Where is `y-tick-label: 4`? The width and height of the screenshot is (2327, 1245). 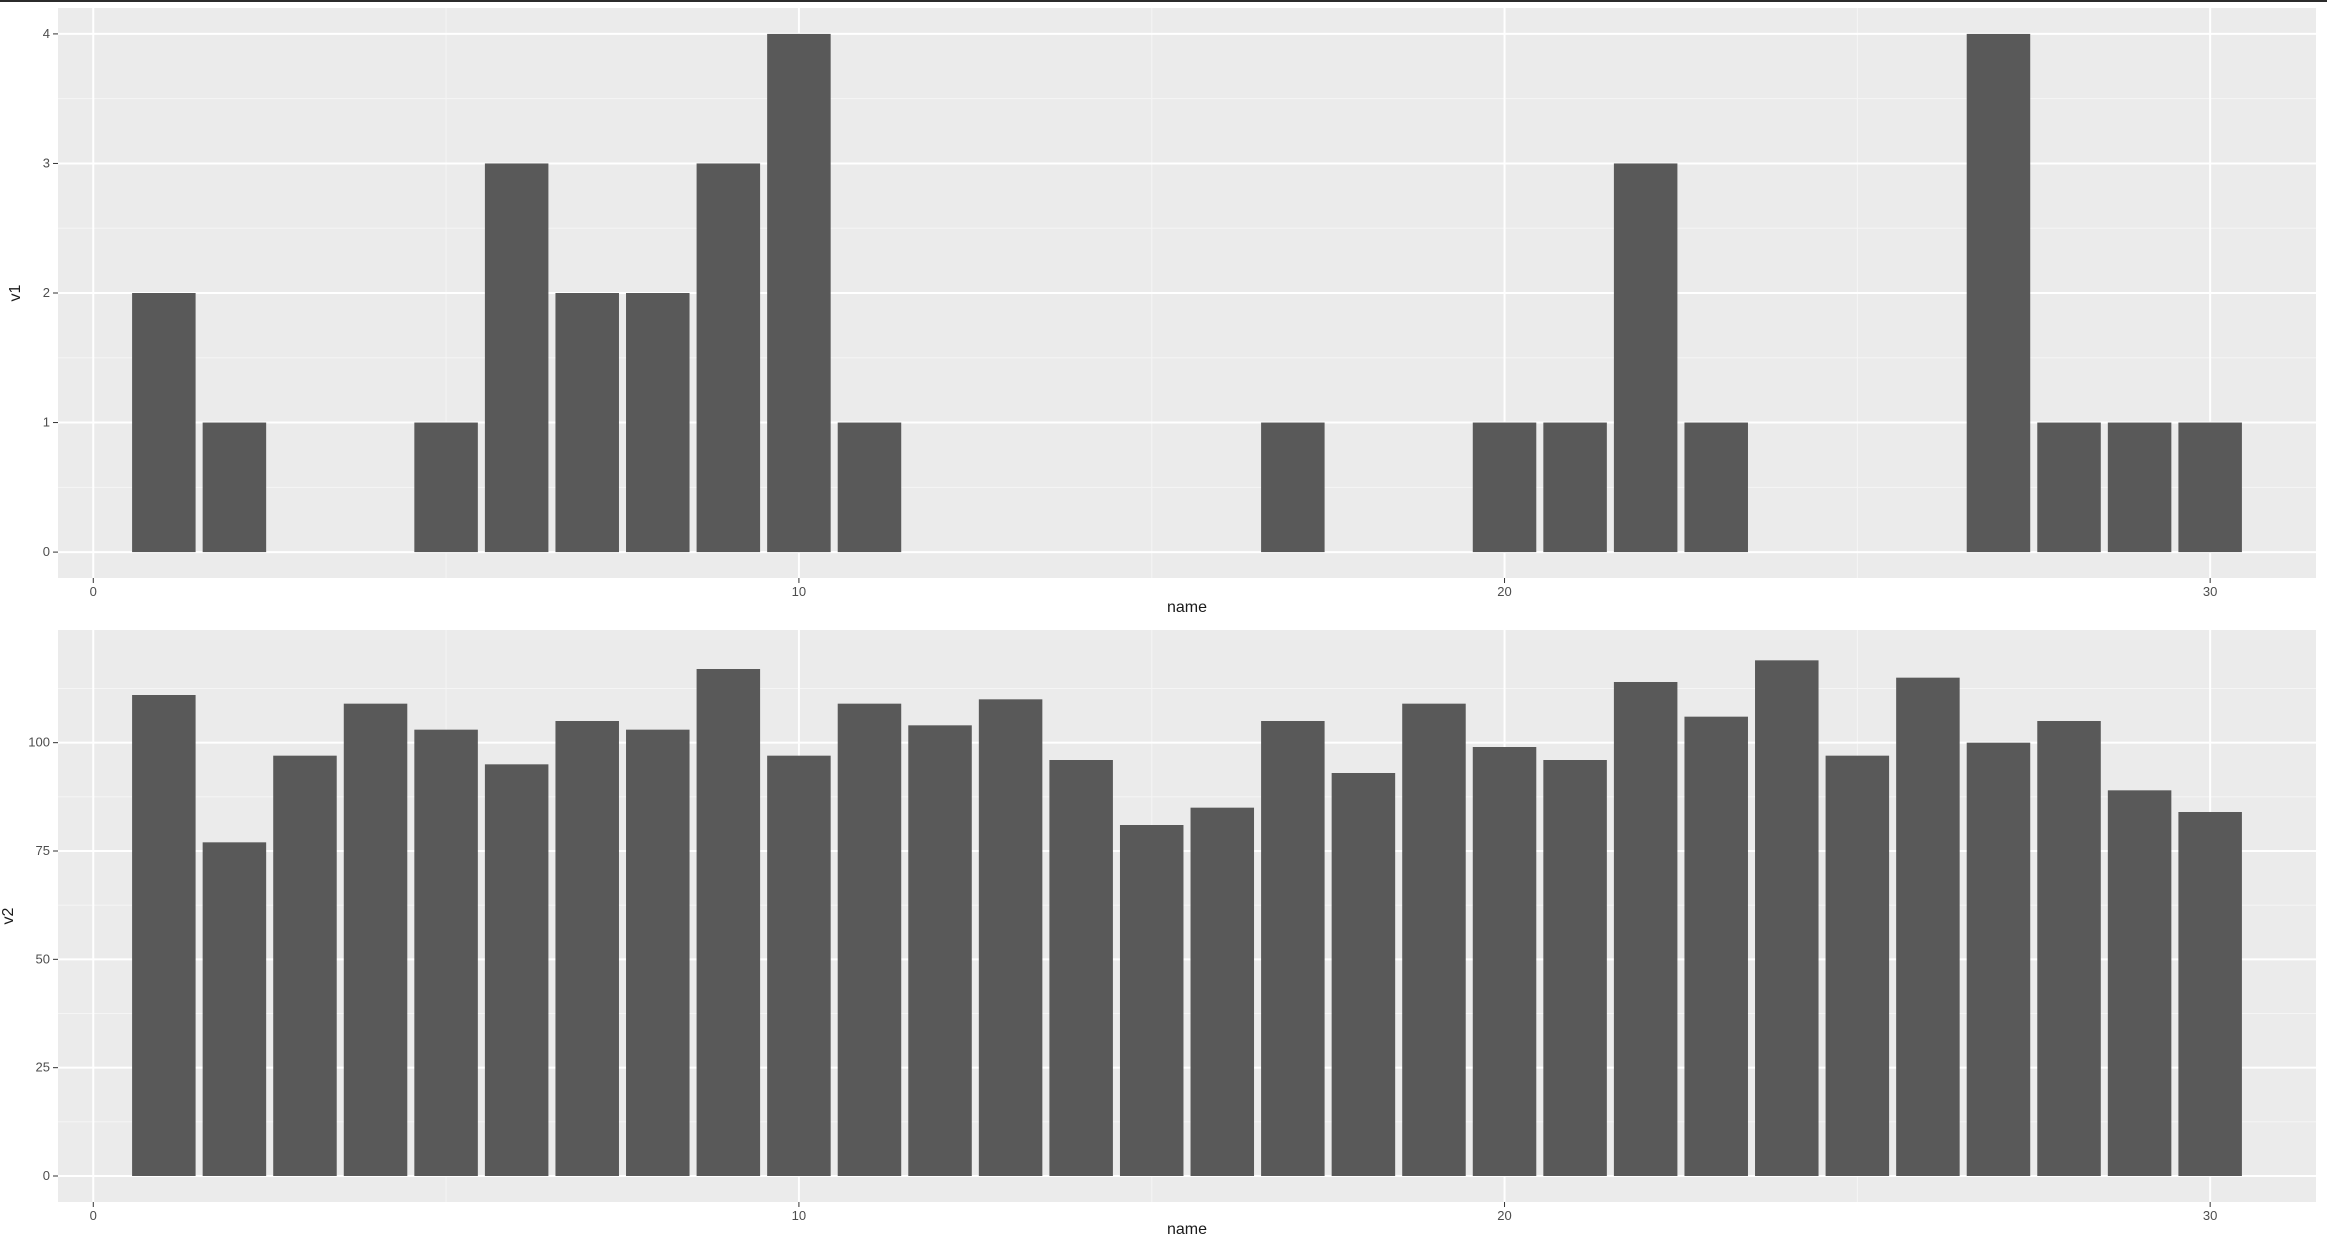 y-tick-label: 4 is located at coordinates (46, 33).